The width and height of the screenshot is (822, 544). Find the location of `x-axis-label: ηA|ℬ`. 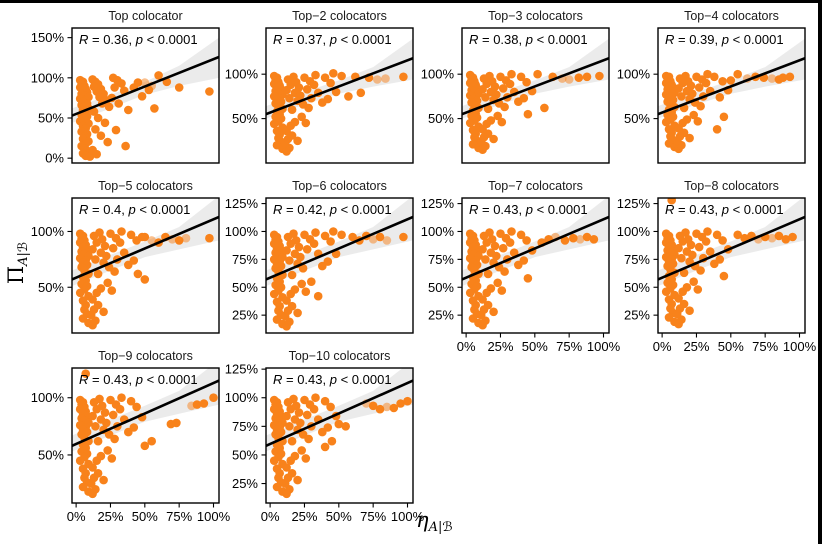

x-axis-label: ηA|ℬ is located at coordinates (461, 524).